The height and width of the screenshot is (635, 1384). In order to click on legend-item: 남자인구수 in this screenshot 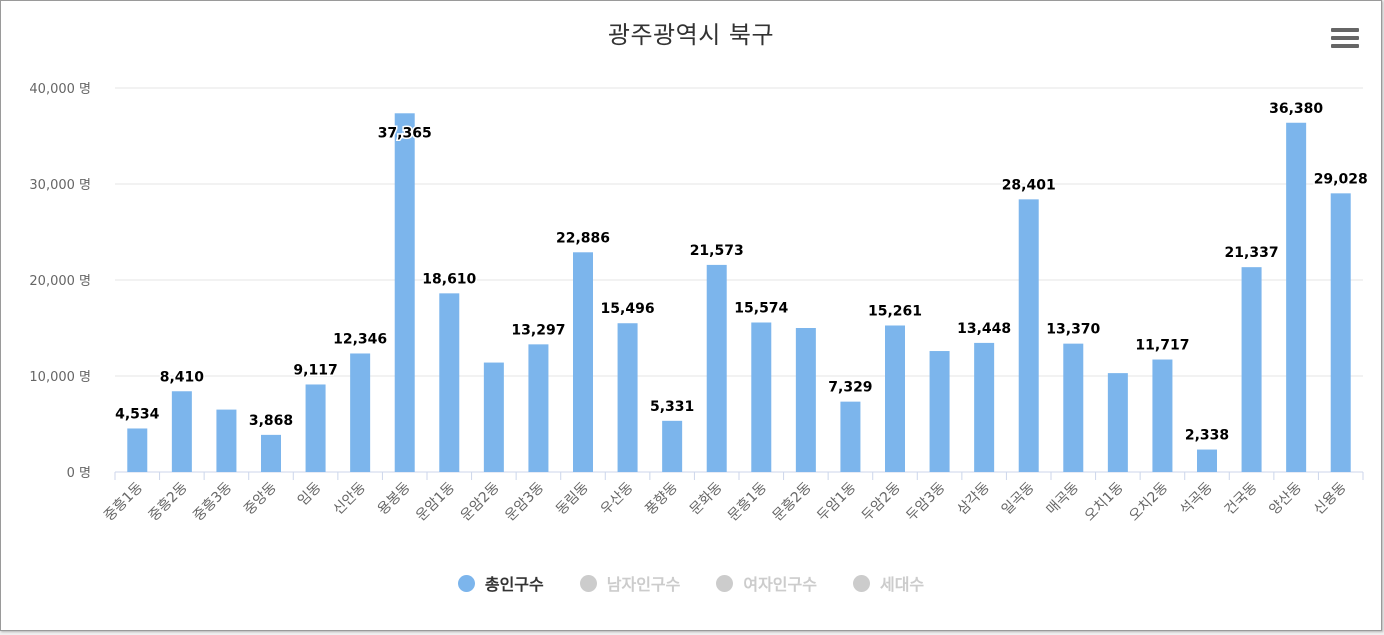, I will do `click(630, 583)`.